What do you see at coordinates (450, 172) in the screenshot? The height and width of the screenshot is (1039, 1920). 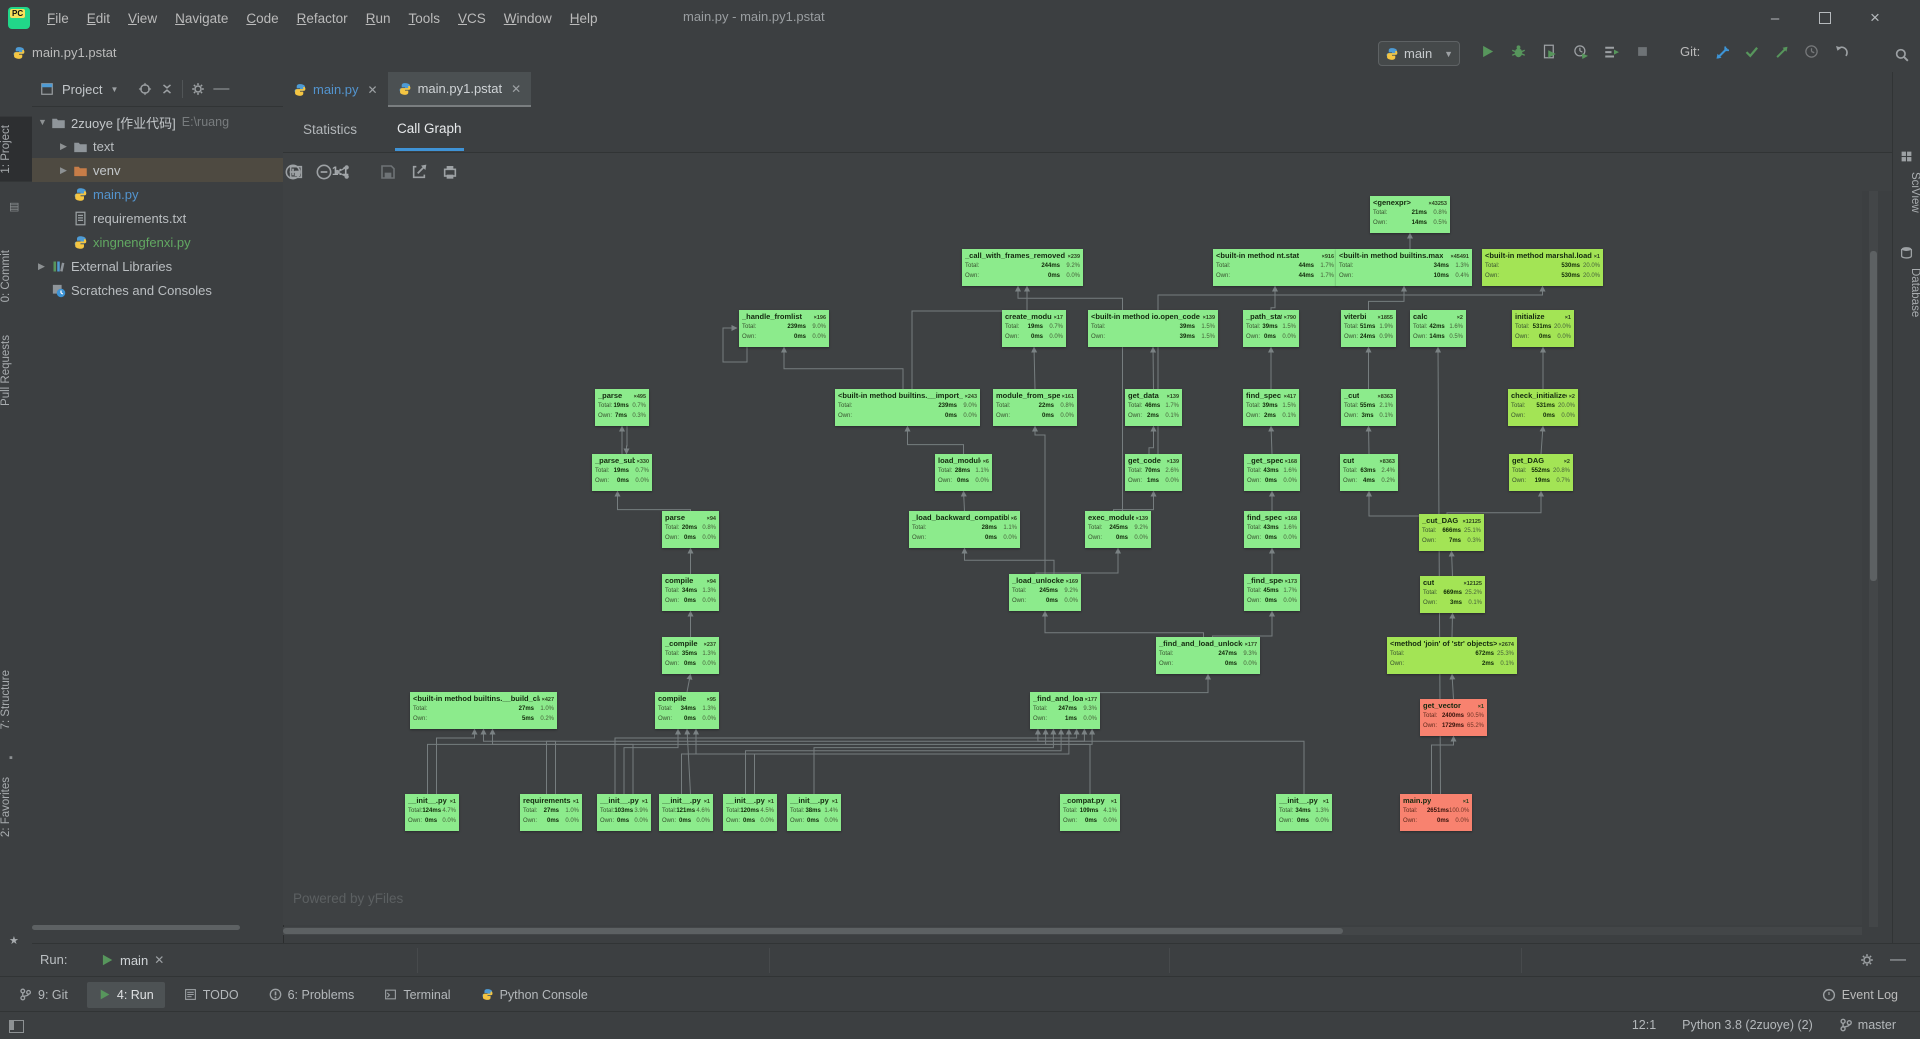 I see `print-icon` at bounding box center [450, 172].